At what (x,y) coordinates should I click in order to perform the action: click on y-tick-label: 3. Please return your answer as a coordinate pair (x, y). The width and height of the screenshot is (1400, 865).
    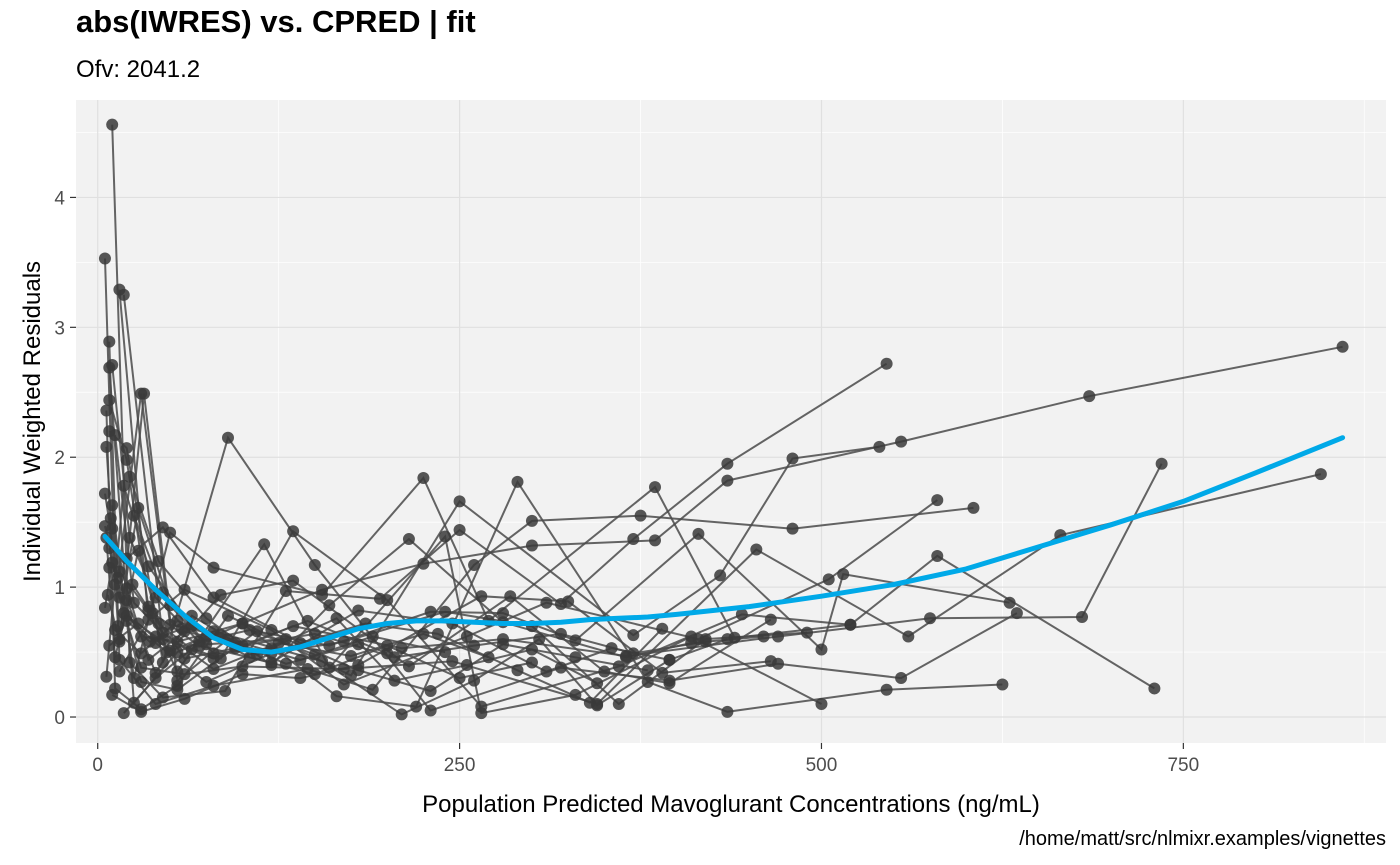
    Looking at the image, I should click on (59, 328).